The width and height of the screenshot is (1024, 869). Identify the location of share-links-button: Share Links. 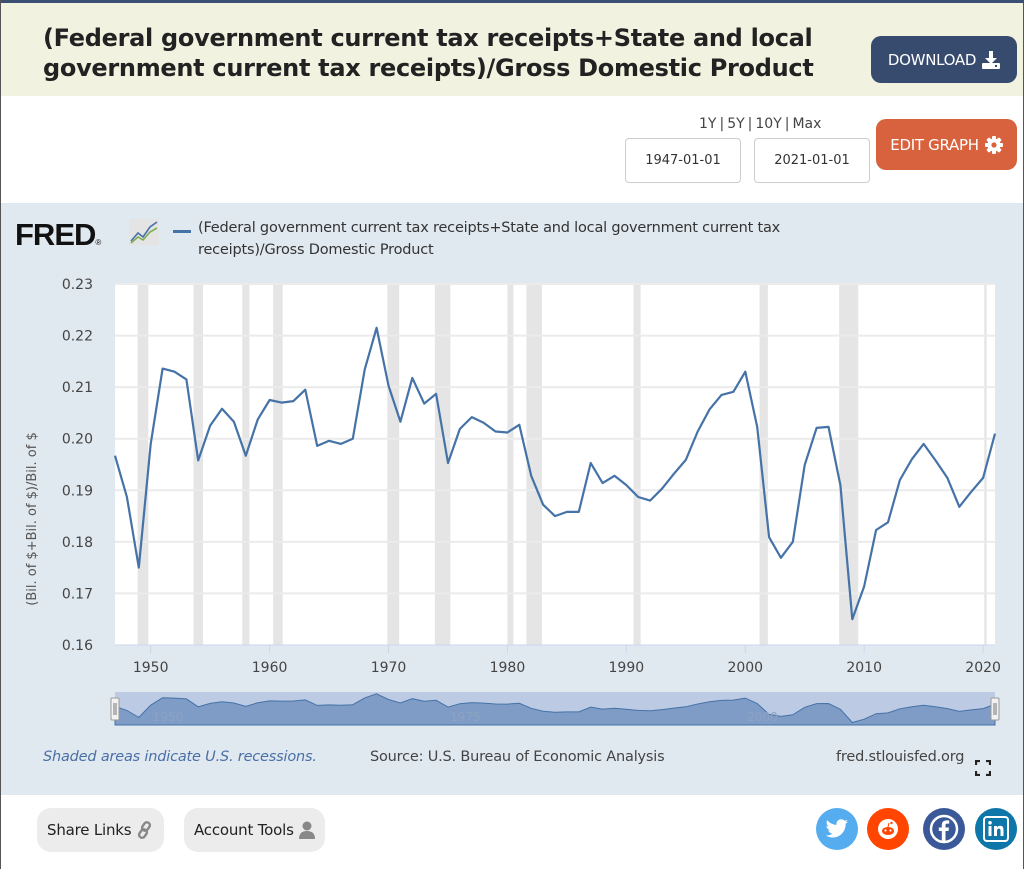
(101, 830).